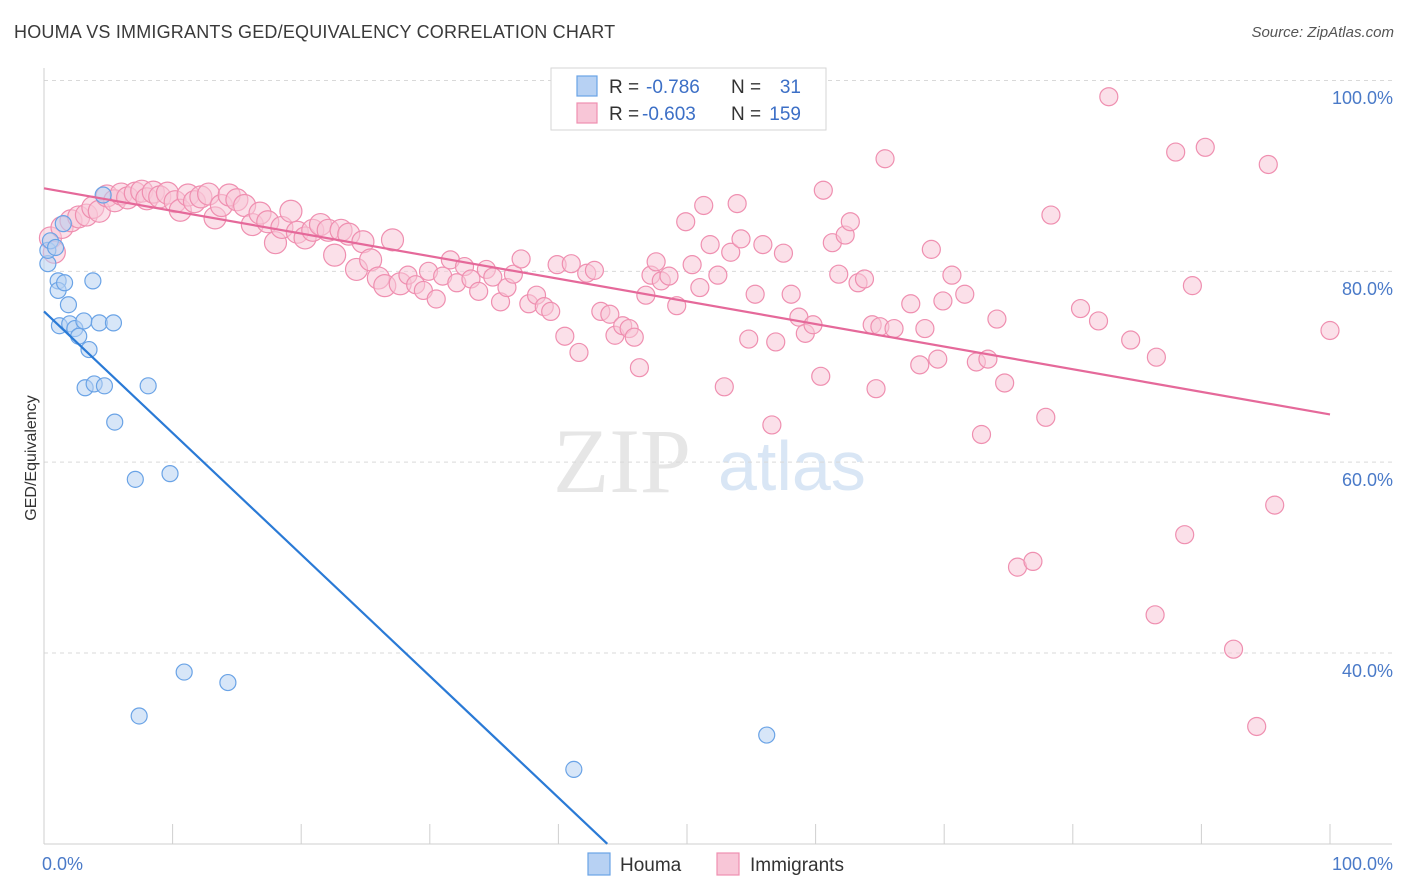 This screenshot has height=892, width=1406. What do you see at coordinates (587, 86) in the screenshot?
I see `legend-swatch-houma` at bounding box center [587, 86].